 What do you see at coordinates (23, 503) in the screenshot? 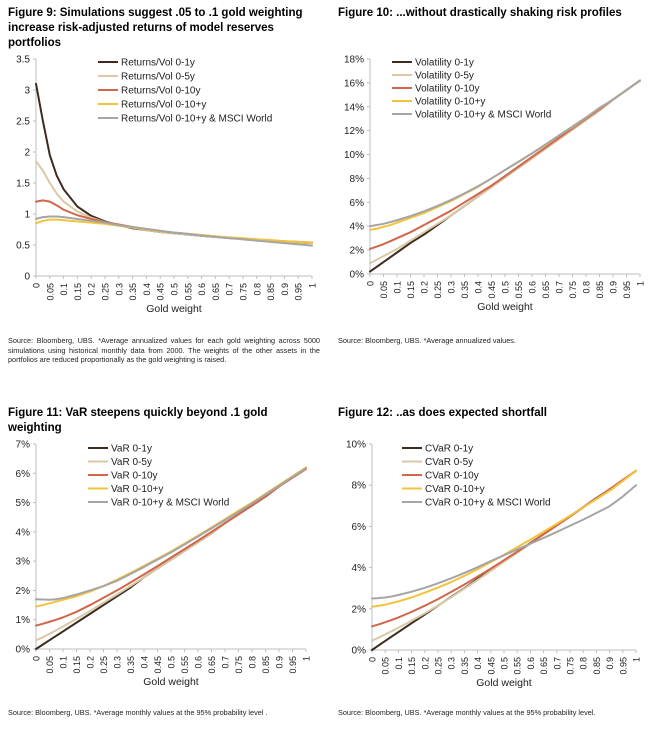
I see `y-tick-label: 5%` at bounding box center [23, 503].